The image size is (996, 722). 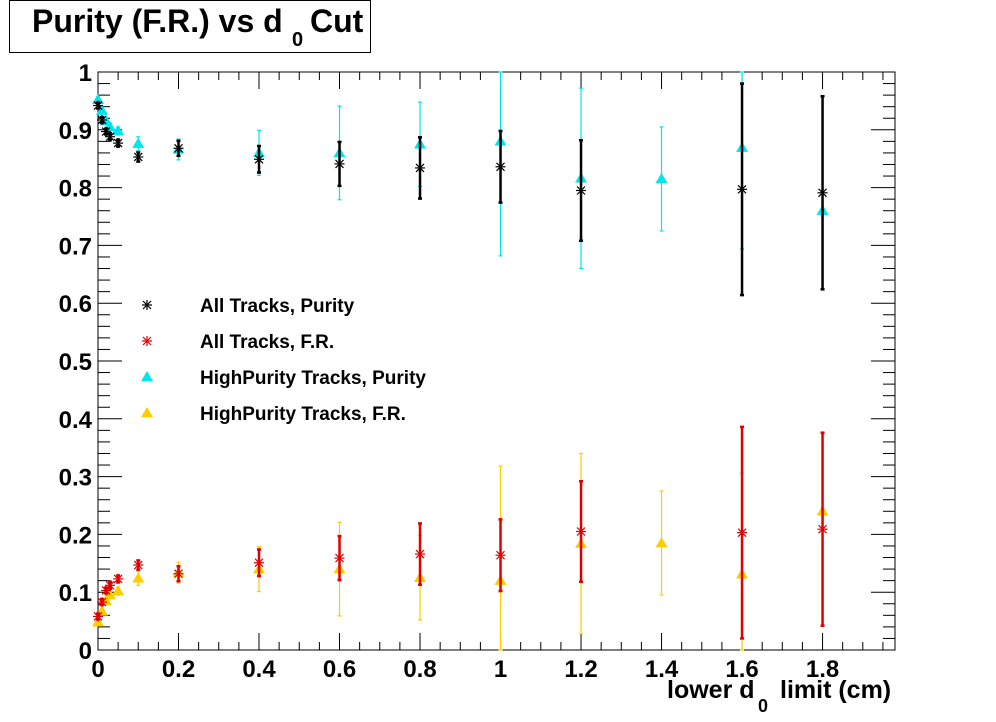 What do you see at coordinates (836, 690) in the screenshot?
I see `x-axis-label-suffix: limit (cm)` at bounding box center [836, 690].